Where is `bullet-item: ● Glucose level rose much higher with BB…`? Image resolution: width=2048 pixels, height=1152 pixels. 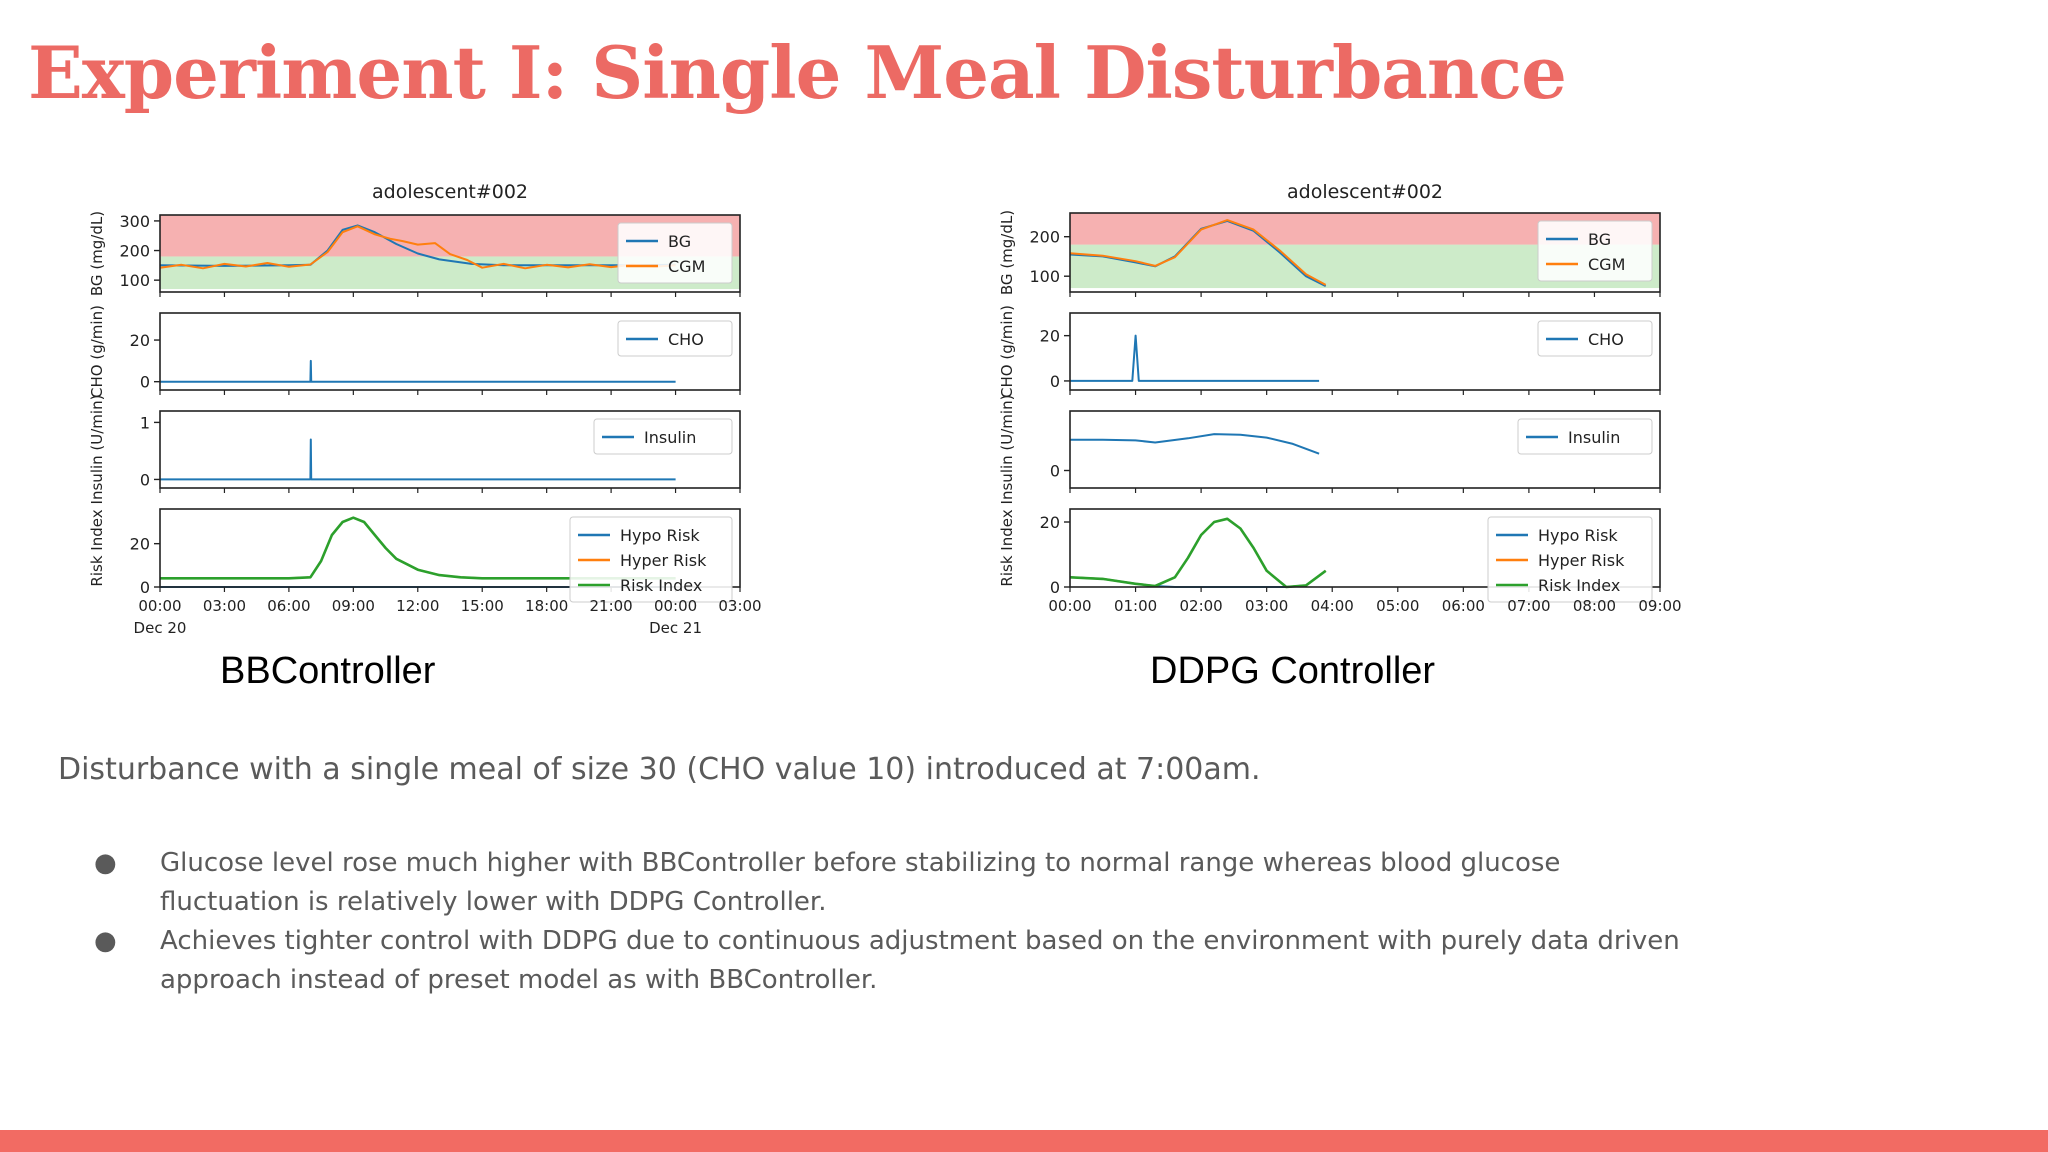 bullet-item: ● Glucose level rose much higher with BB… is located at coordinates (894, 883).